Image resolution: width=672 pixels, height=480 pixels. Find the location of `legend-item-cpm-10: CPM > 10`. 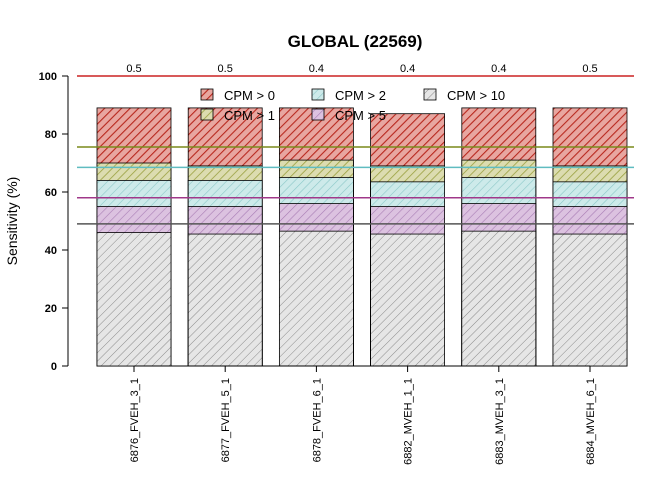

legend-item-cpm-10: CPM > 10 is located at coordinates (464, 95).